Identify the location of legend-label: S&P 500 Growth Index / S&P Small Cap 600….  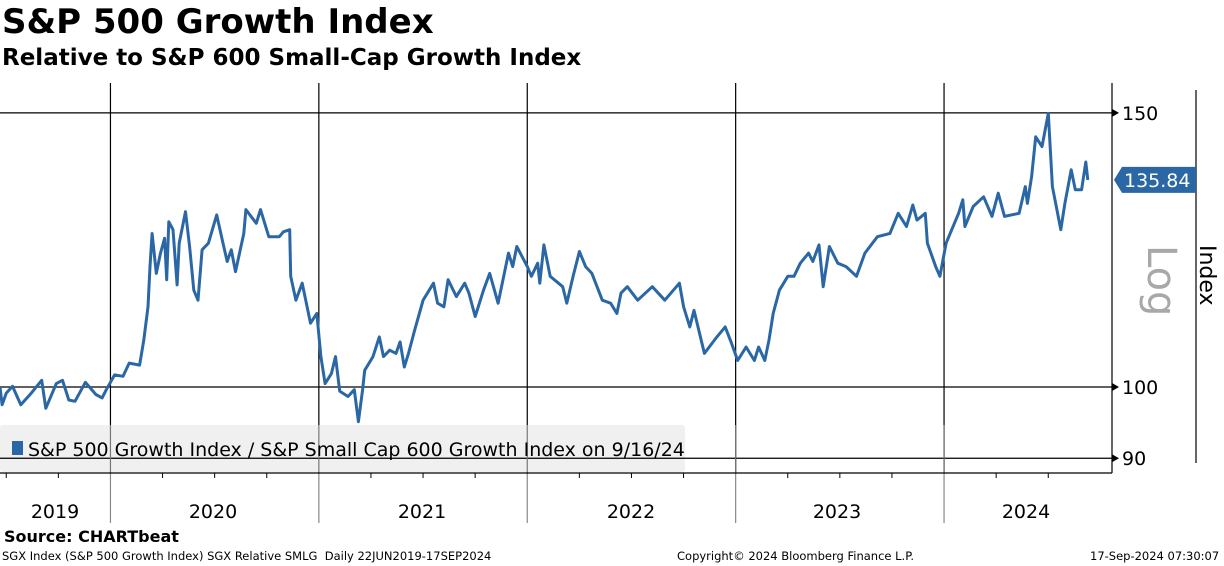
(356, 450).